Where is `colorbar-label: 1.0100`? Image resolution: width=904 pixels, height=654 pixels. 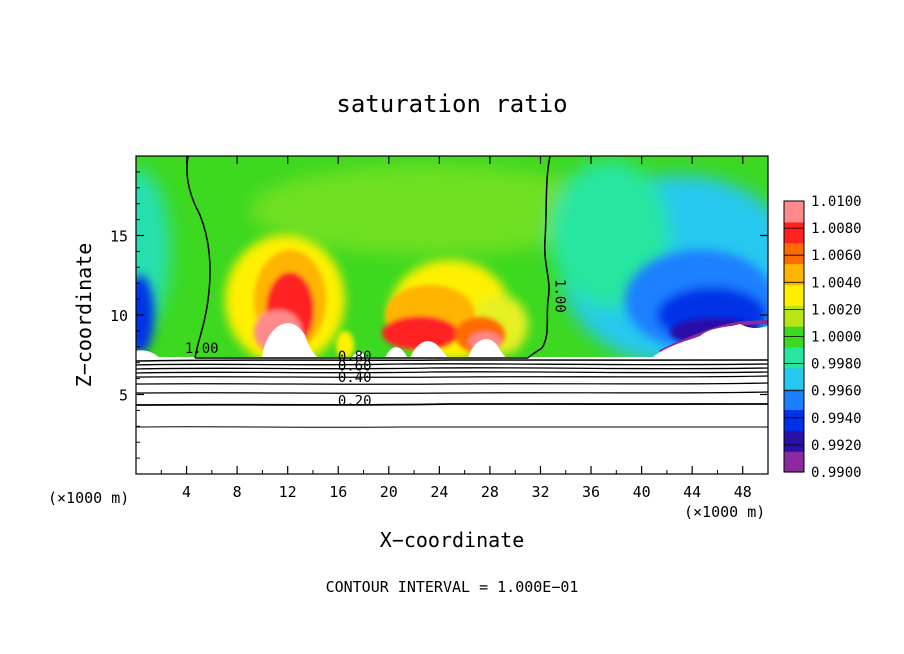 colorbar-label: 1.0100 is located at coordinates (836, 202).